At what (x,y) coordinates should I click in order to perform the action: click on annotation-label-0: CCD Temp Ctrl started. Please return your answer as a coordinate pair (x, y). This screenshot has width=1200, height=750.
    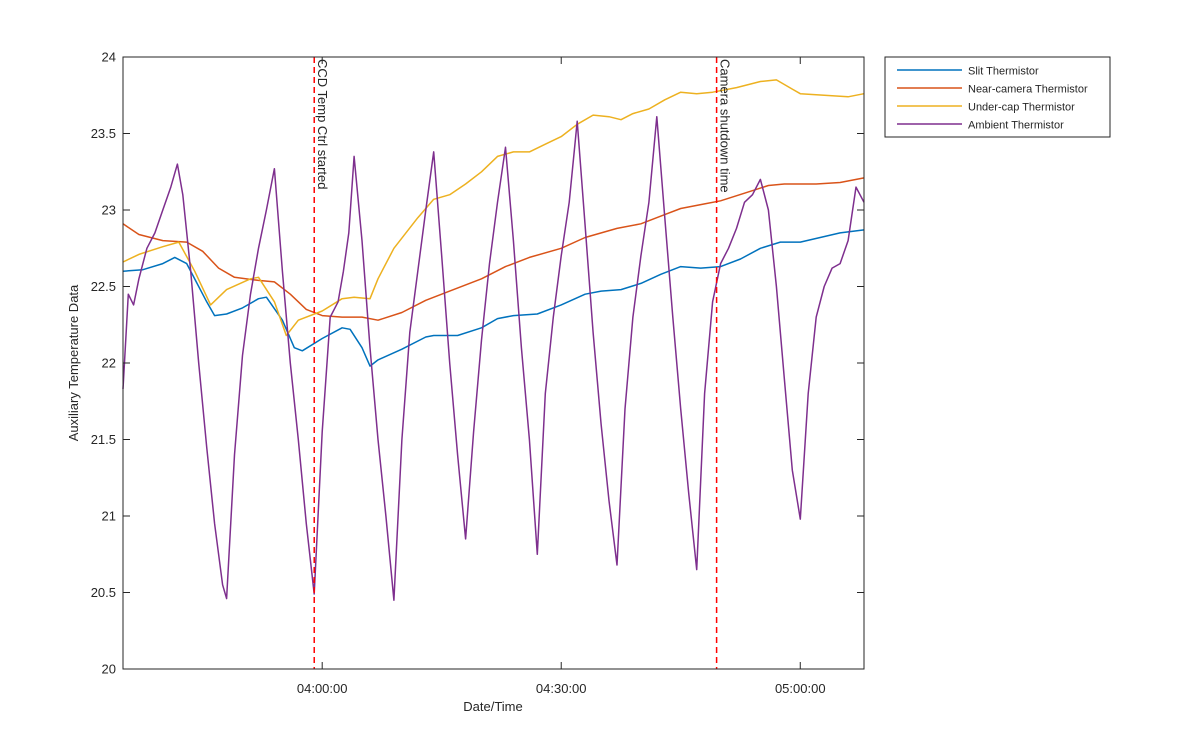
    Looking at the image, I should click on (322, 124).